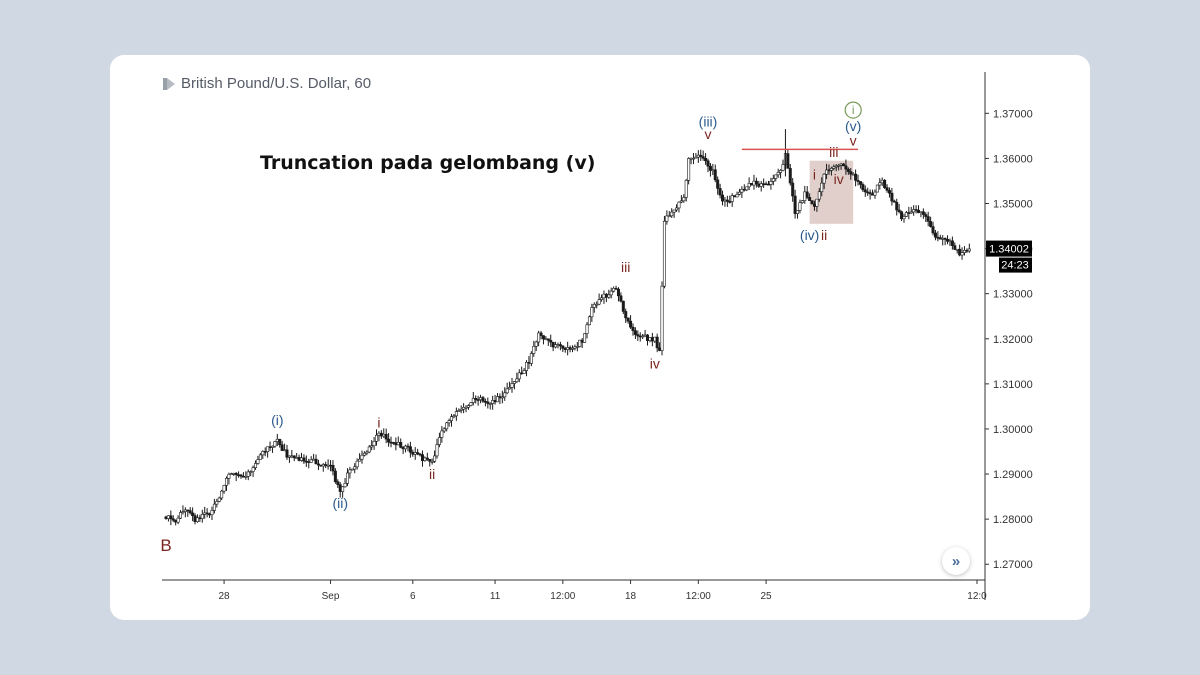 Image resolution: width=1200 pixels, height=675 pixels. Describe the element at coordinates (169, 83) in the screenshot. I see `flag-icon` at that location.